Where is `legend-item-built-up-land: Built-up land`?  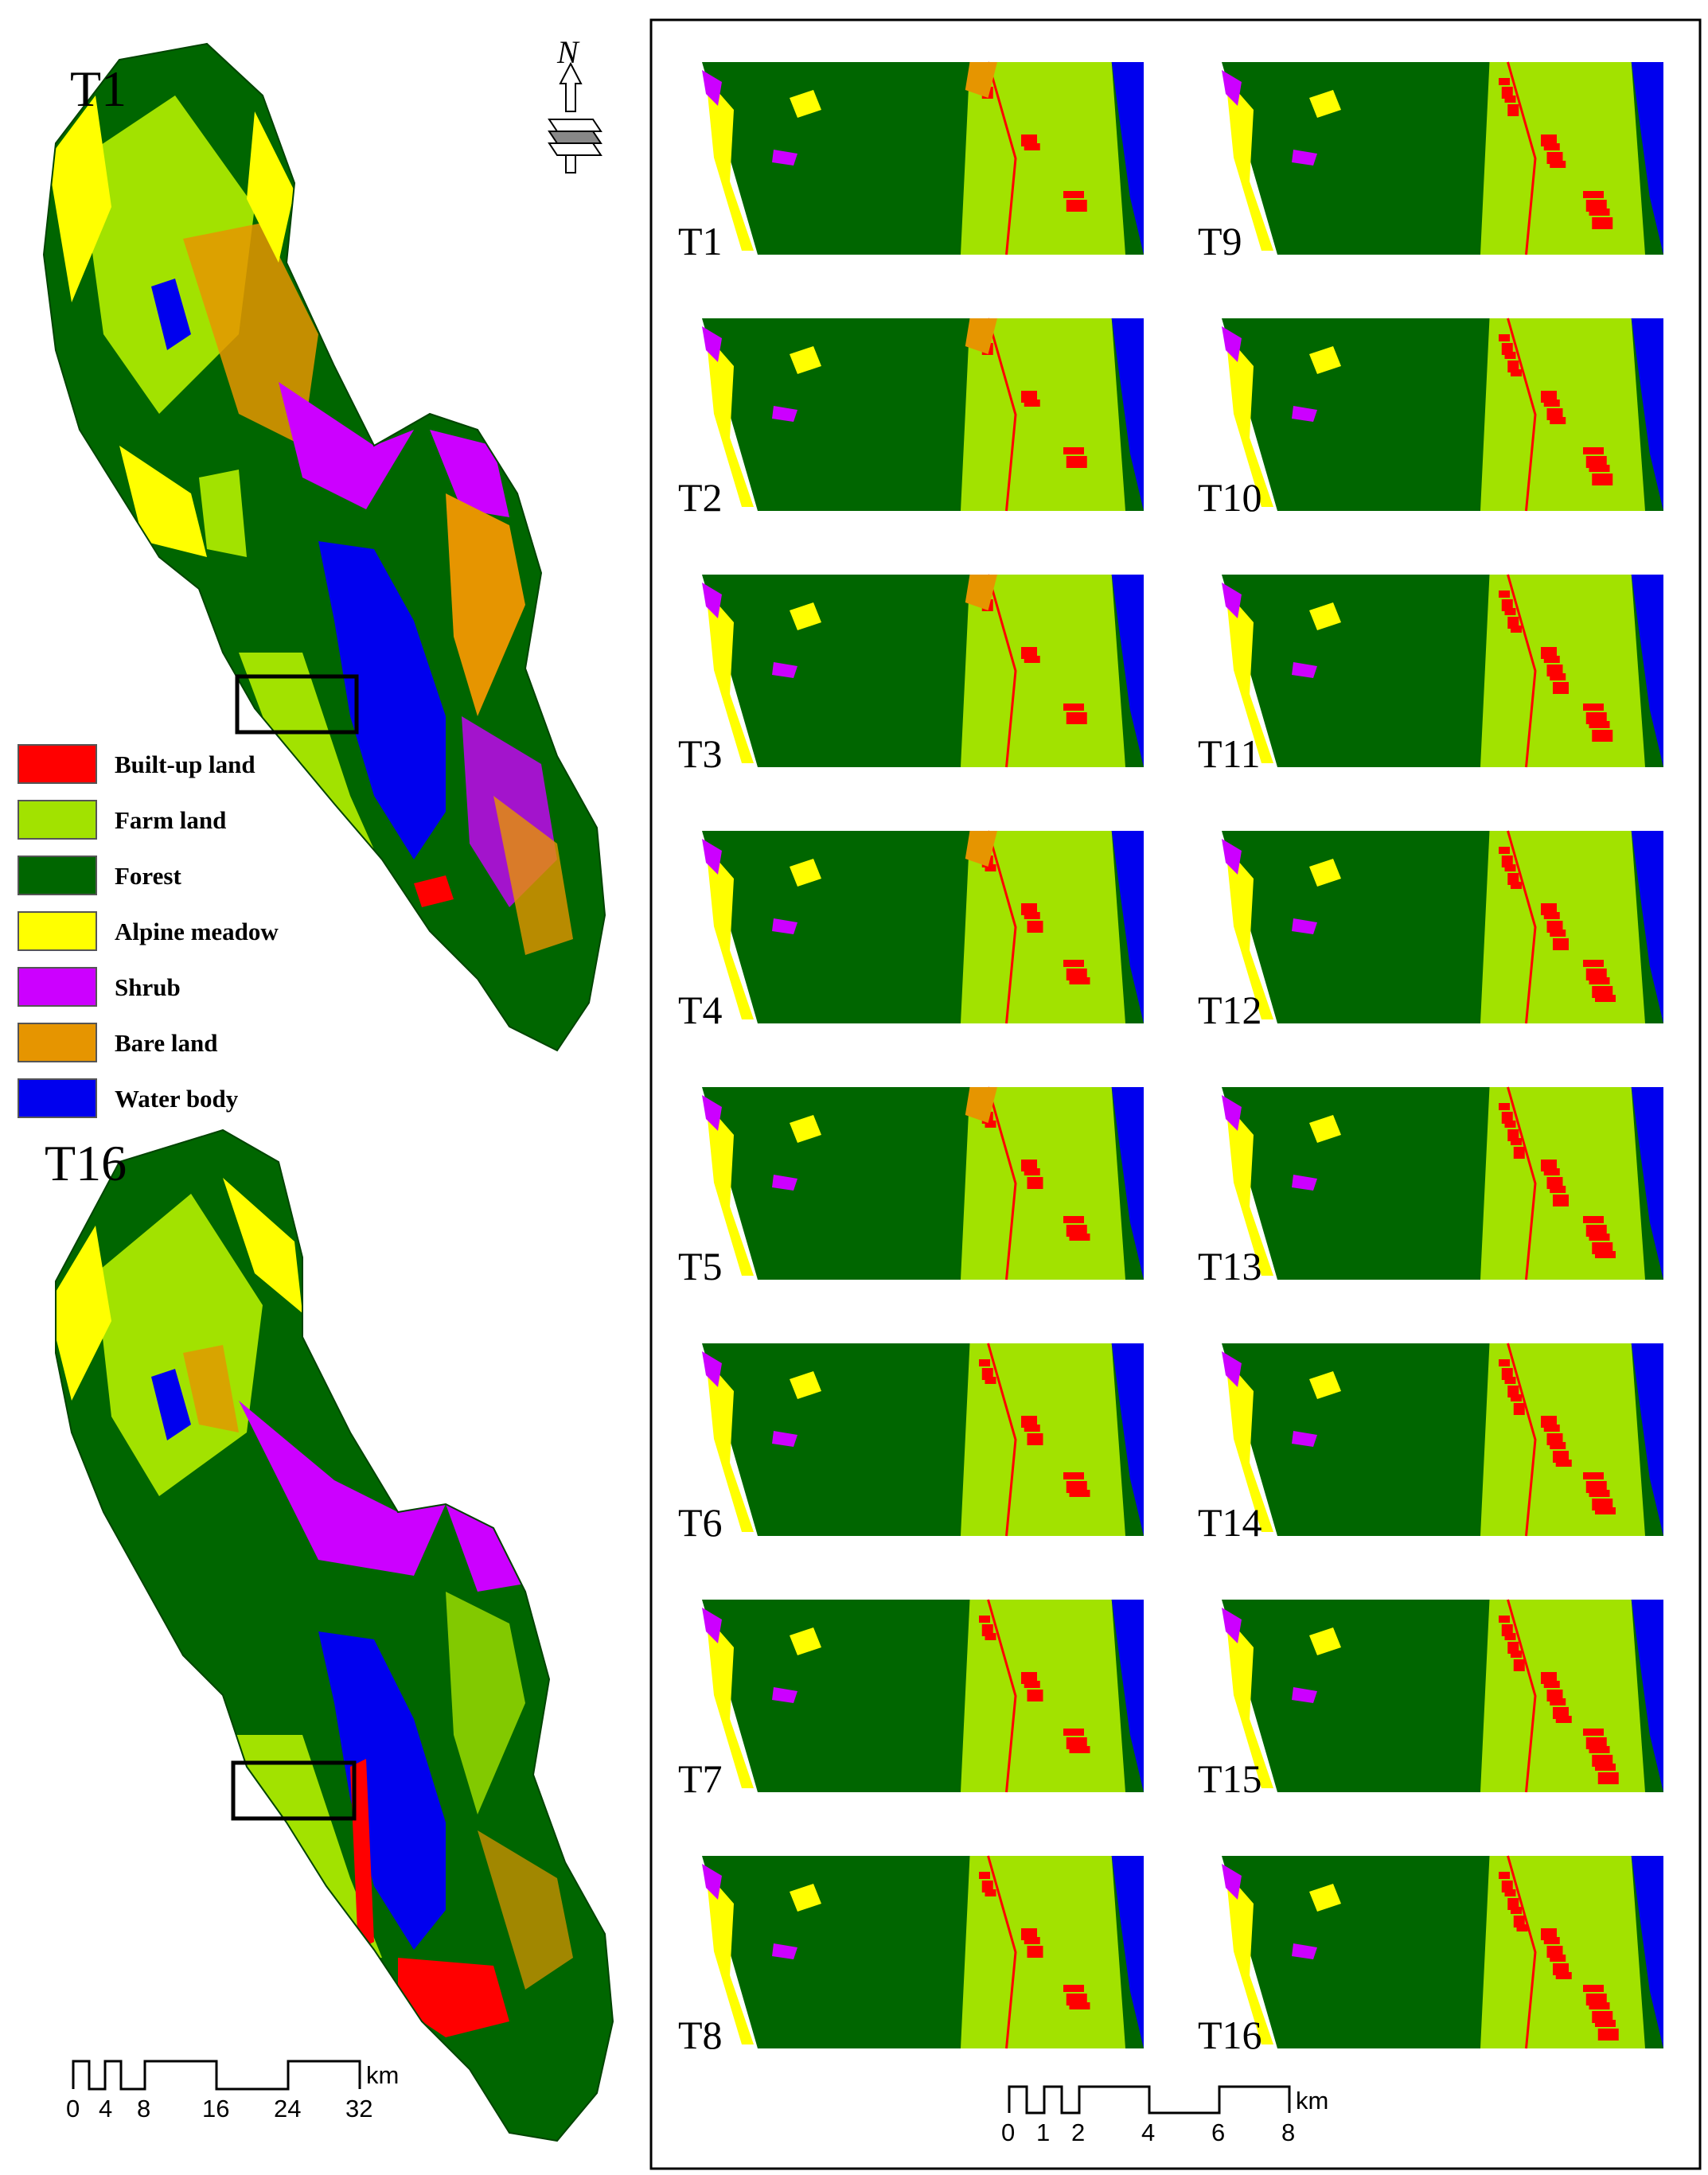
legend-item-built-up-land: Built-up land is located at coordinates (169, 764).